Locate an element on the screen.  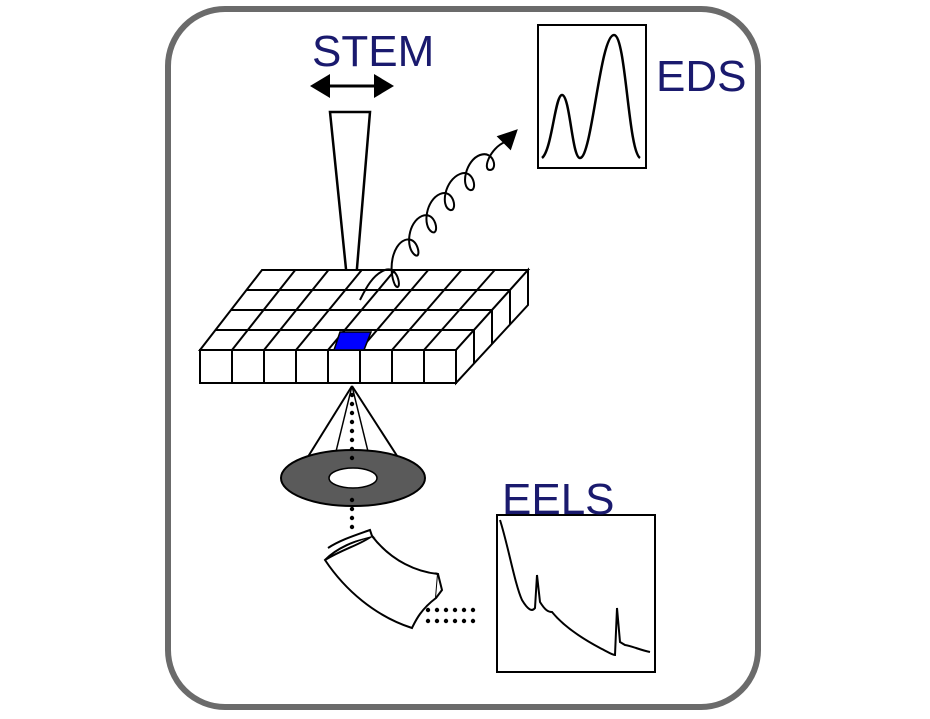
grid-lines is located at coordinates (363, 326).